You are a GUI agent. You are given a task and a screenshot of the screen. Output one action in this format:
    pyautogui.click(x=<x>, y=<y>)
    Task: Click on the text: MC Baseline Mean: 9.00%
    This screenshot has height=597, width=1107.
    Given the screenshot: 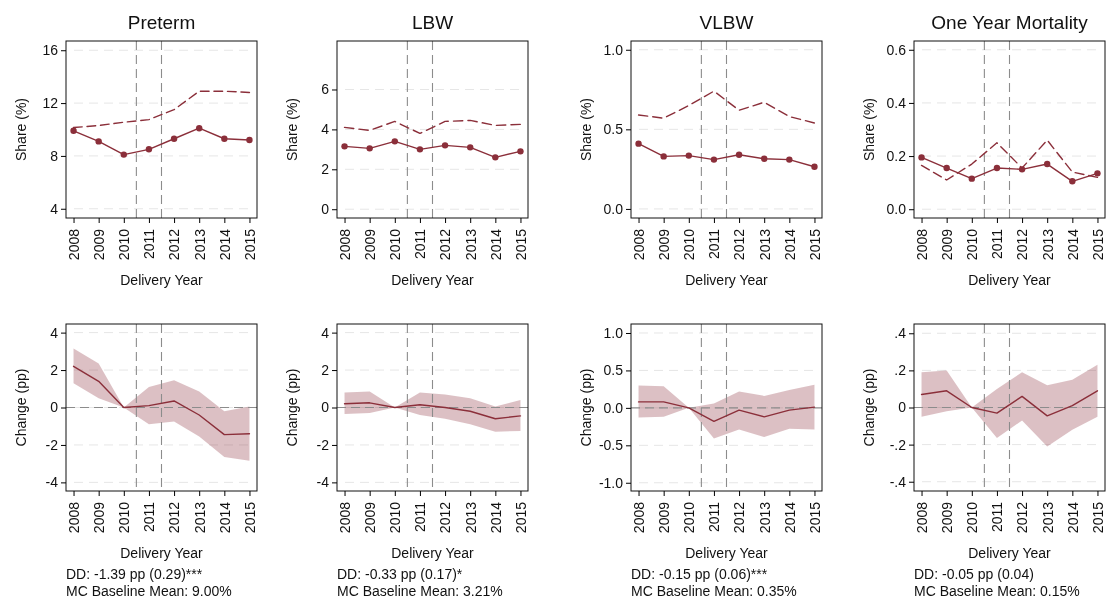 What is the action you would take?
    pyautogui.click(x=149, y=590)
    